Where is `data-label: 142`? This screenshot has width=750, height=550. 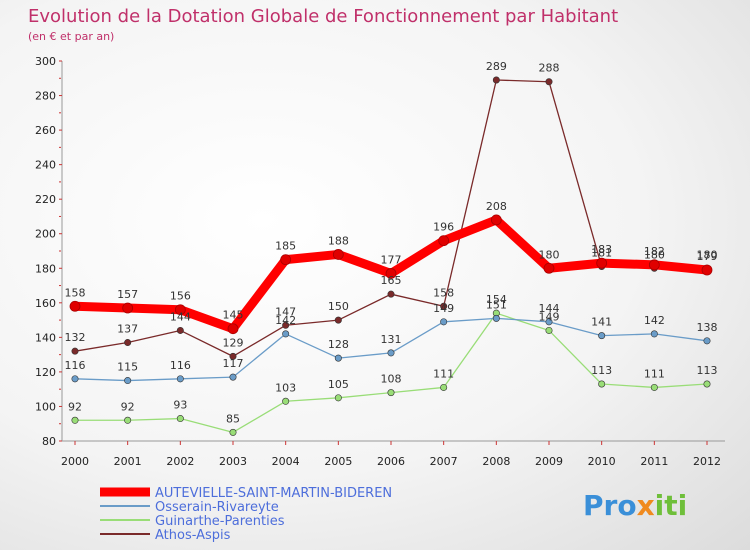
data-label: 142 is located at coordinates (654, 320).